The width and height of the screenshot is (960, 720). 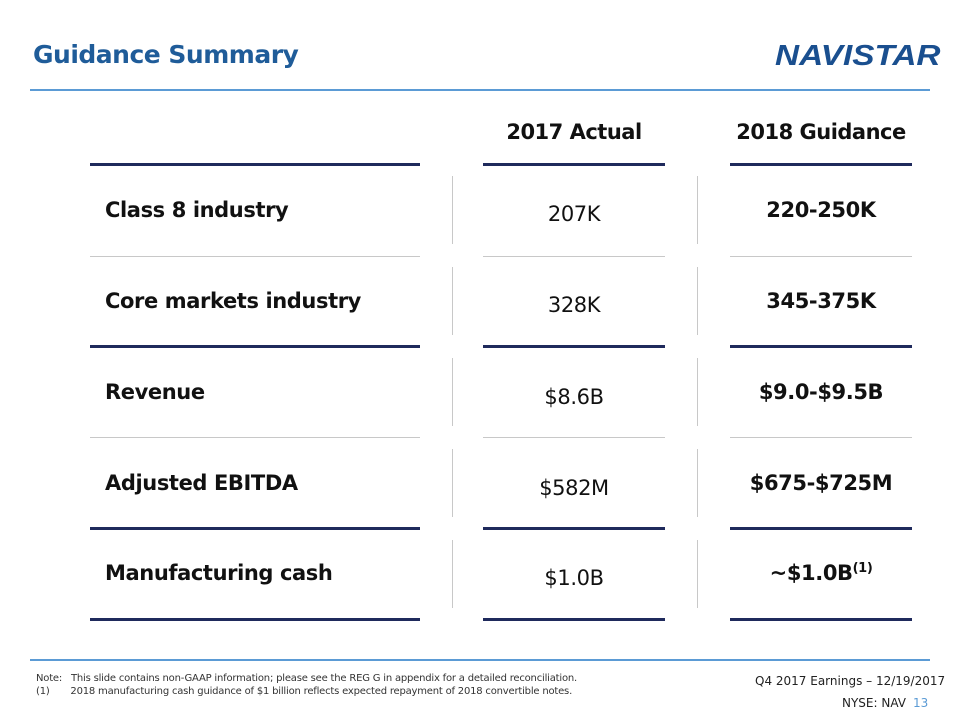 I want to click on ticker: NYSE: NAV, so click(x=874, y=703).